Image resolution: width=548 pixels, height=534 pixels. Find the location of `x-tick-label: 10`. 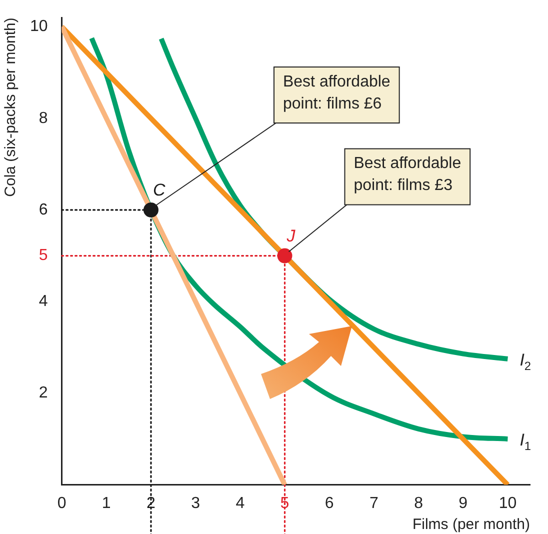

x-tick-label: 10 is located at coordinates (507, 503).